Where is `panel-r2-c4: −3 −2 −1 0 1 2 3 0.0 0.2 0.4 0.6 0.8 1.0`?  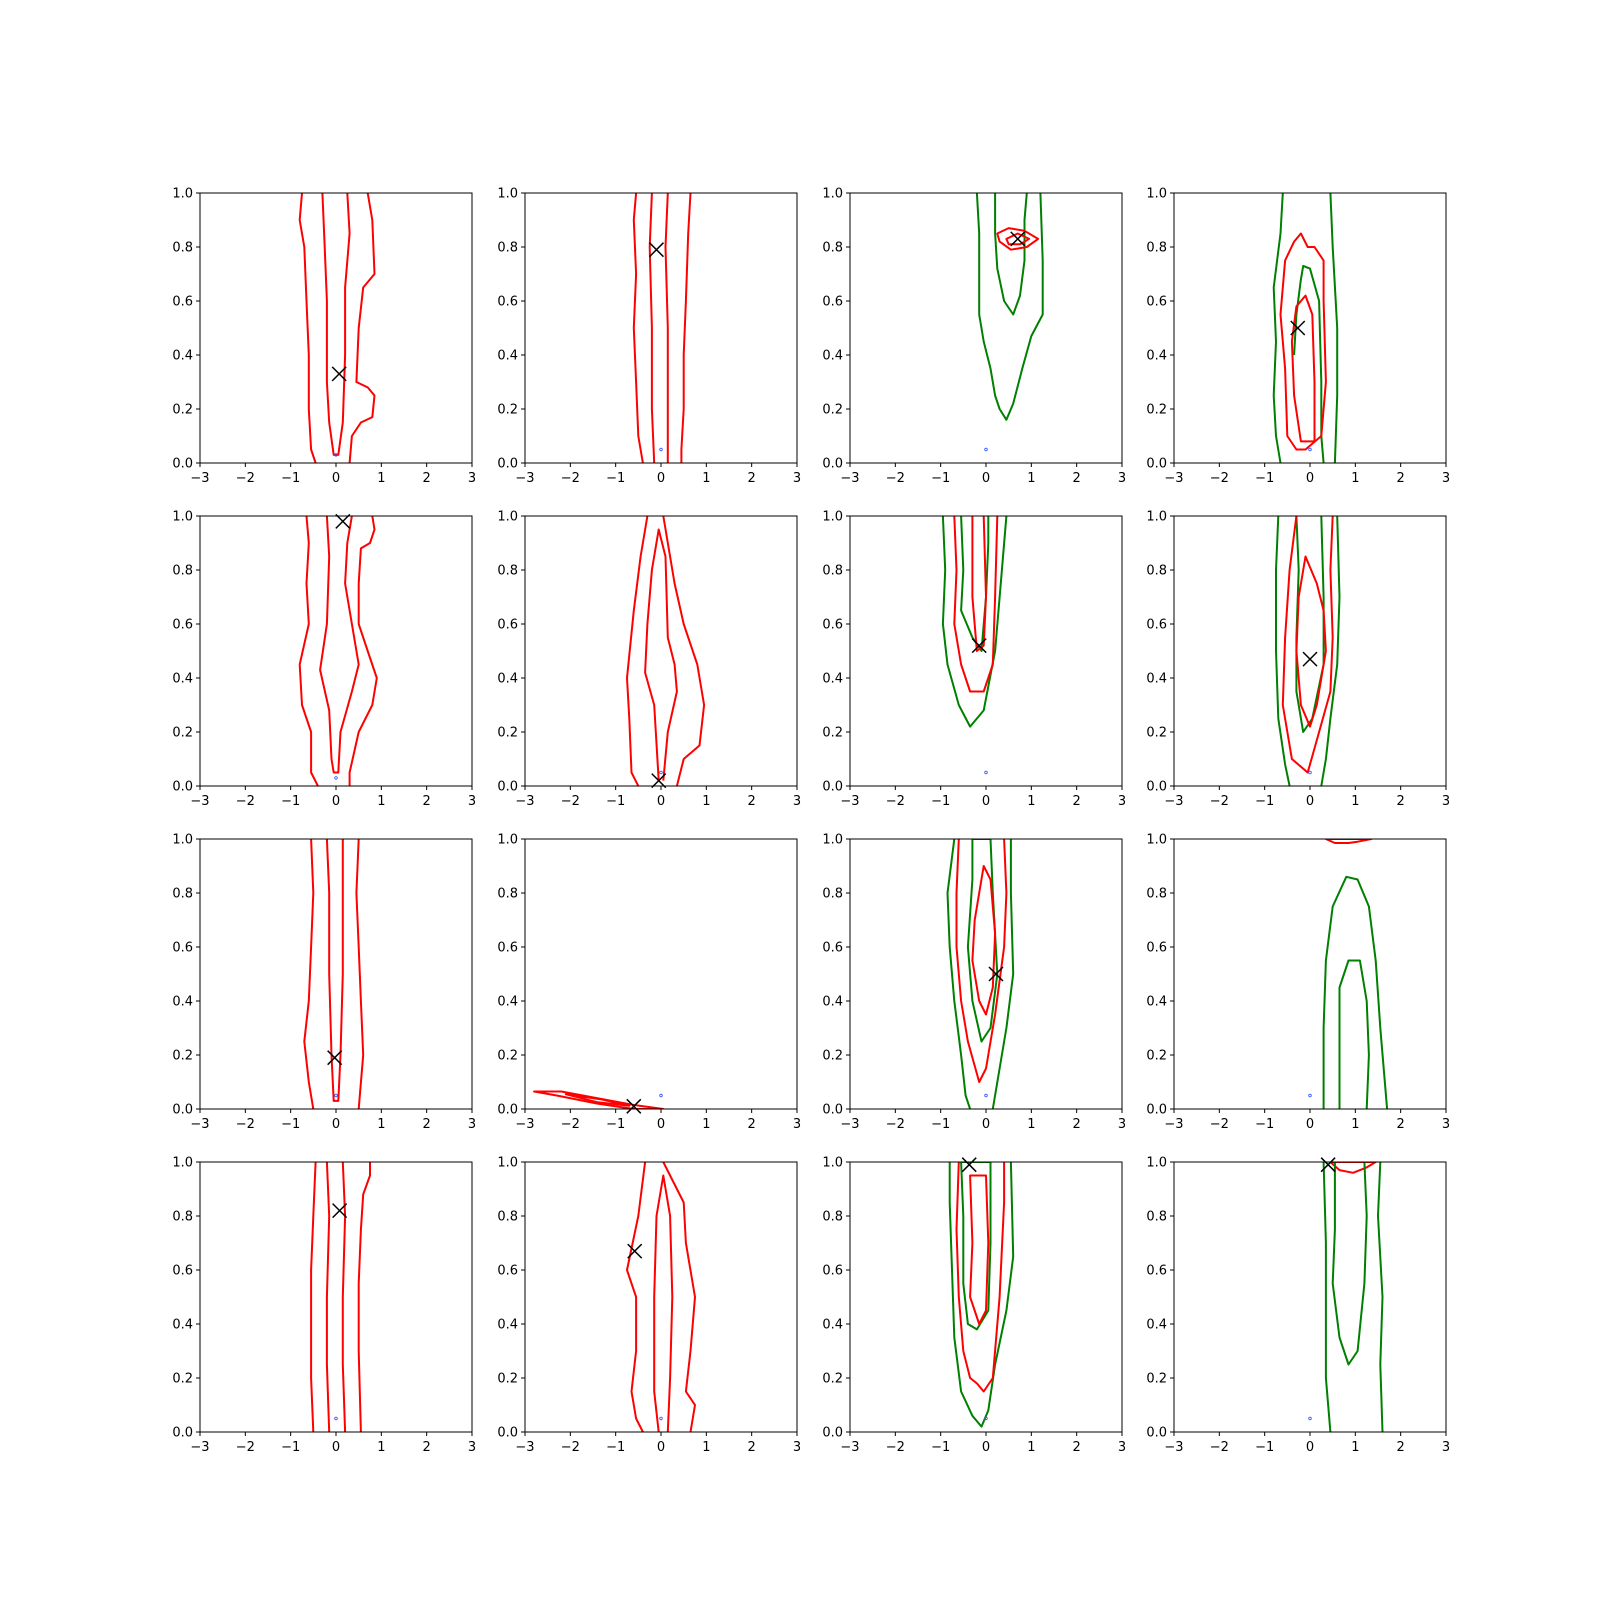
panel-r2-c4: −3 −2 −1 0 1 2 3 0.0 0.2 0.4 0.6 0.8 1.0 is located at coordinates (1298, 660).